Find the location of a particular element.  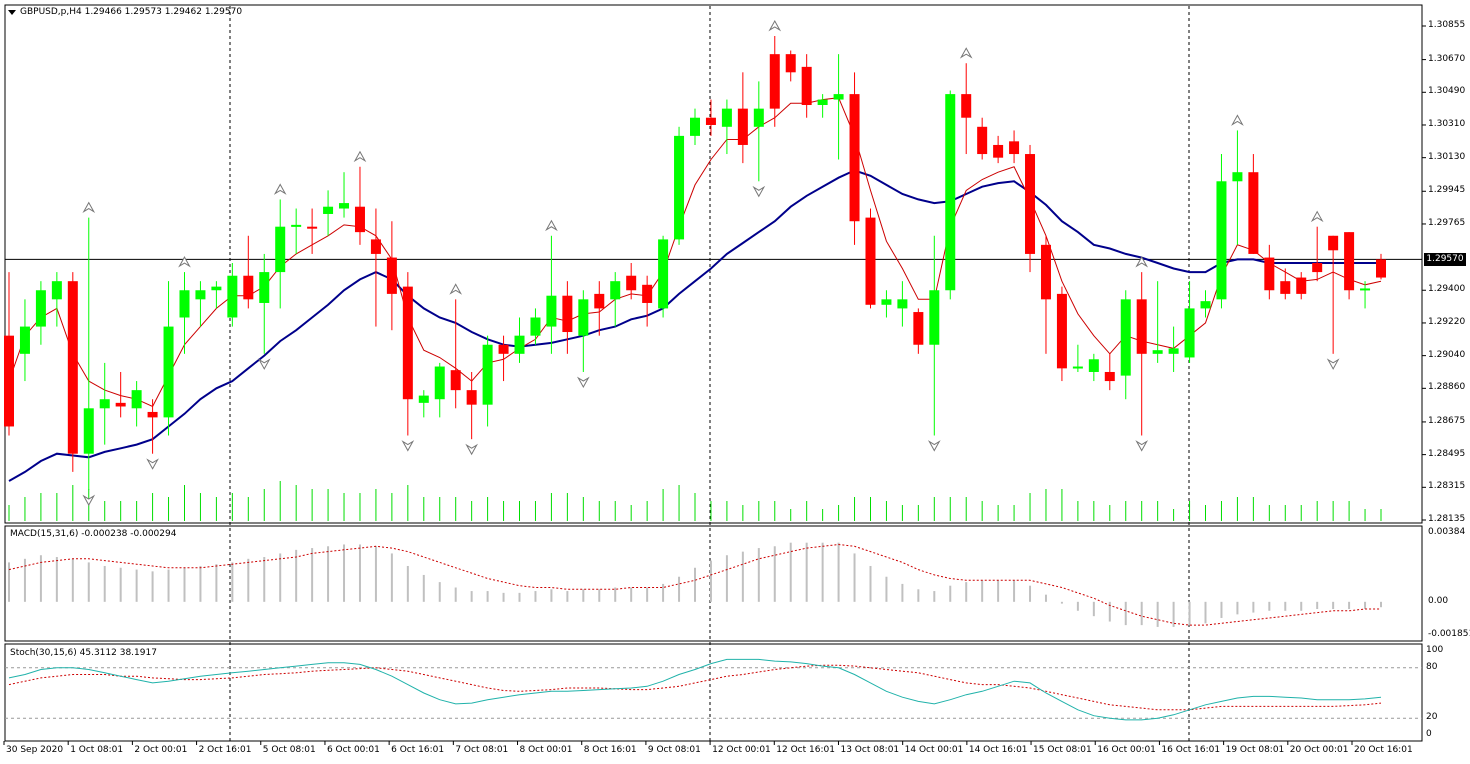

price-axis-label: 1.29040 is located at coordinates (1447, 354).